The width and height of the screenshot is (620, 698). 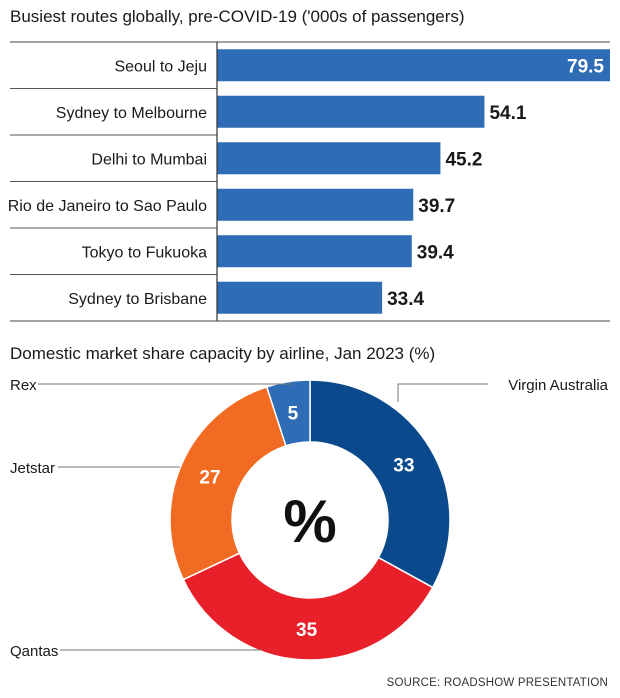 What do you see at coordinates (137, 299) in the screenshot?
I see `category-label: Sydney to Brisbane` at bounding box center [137, 299].